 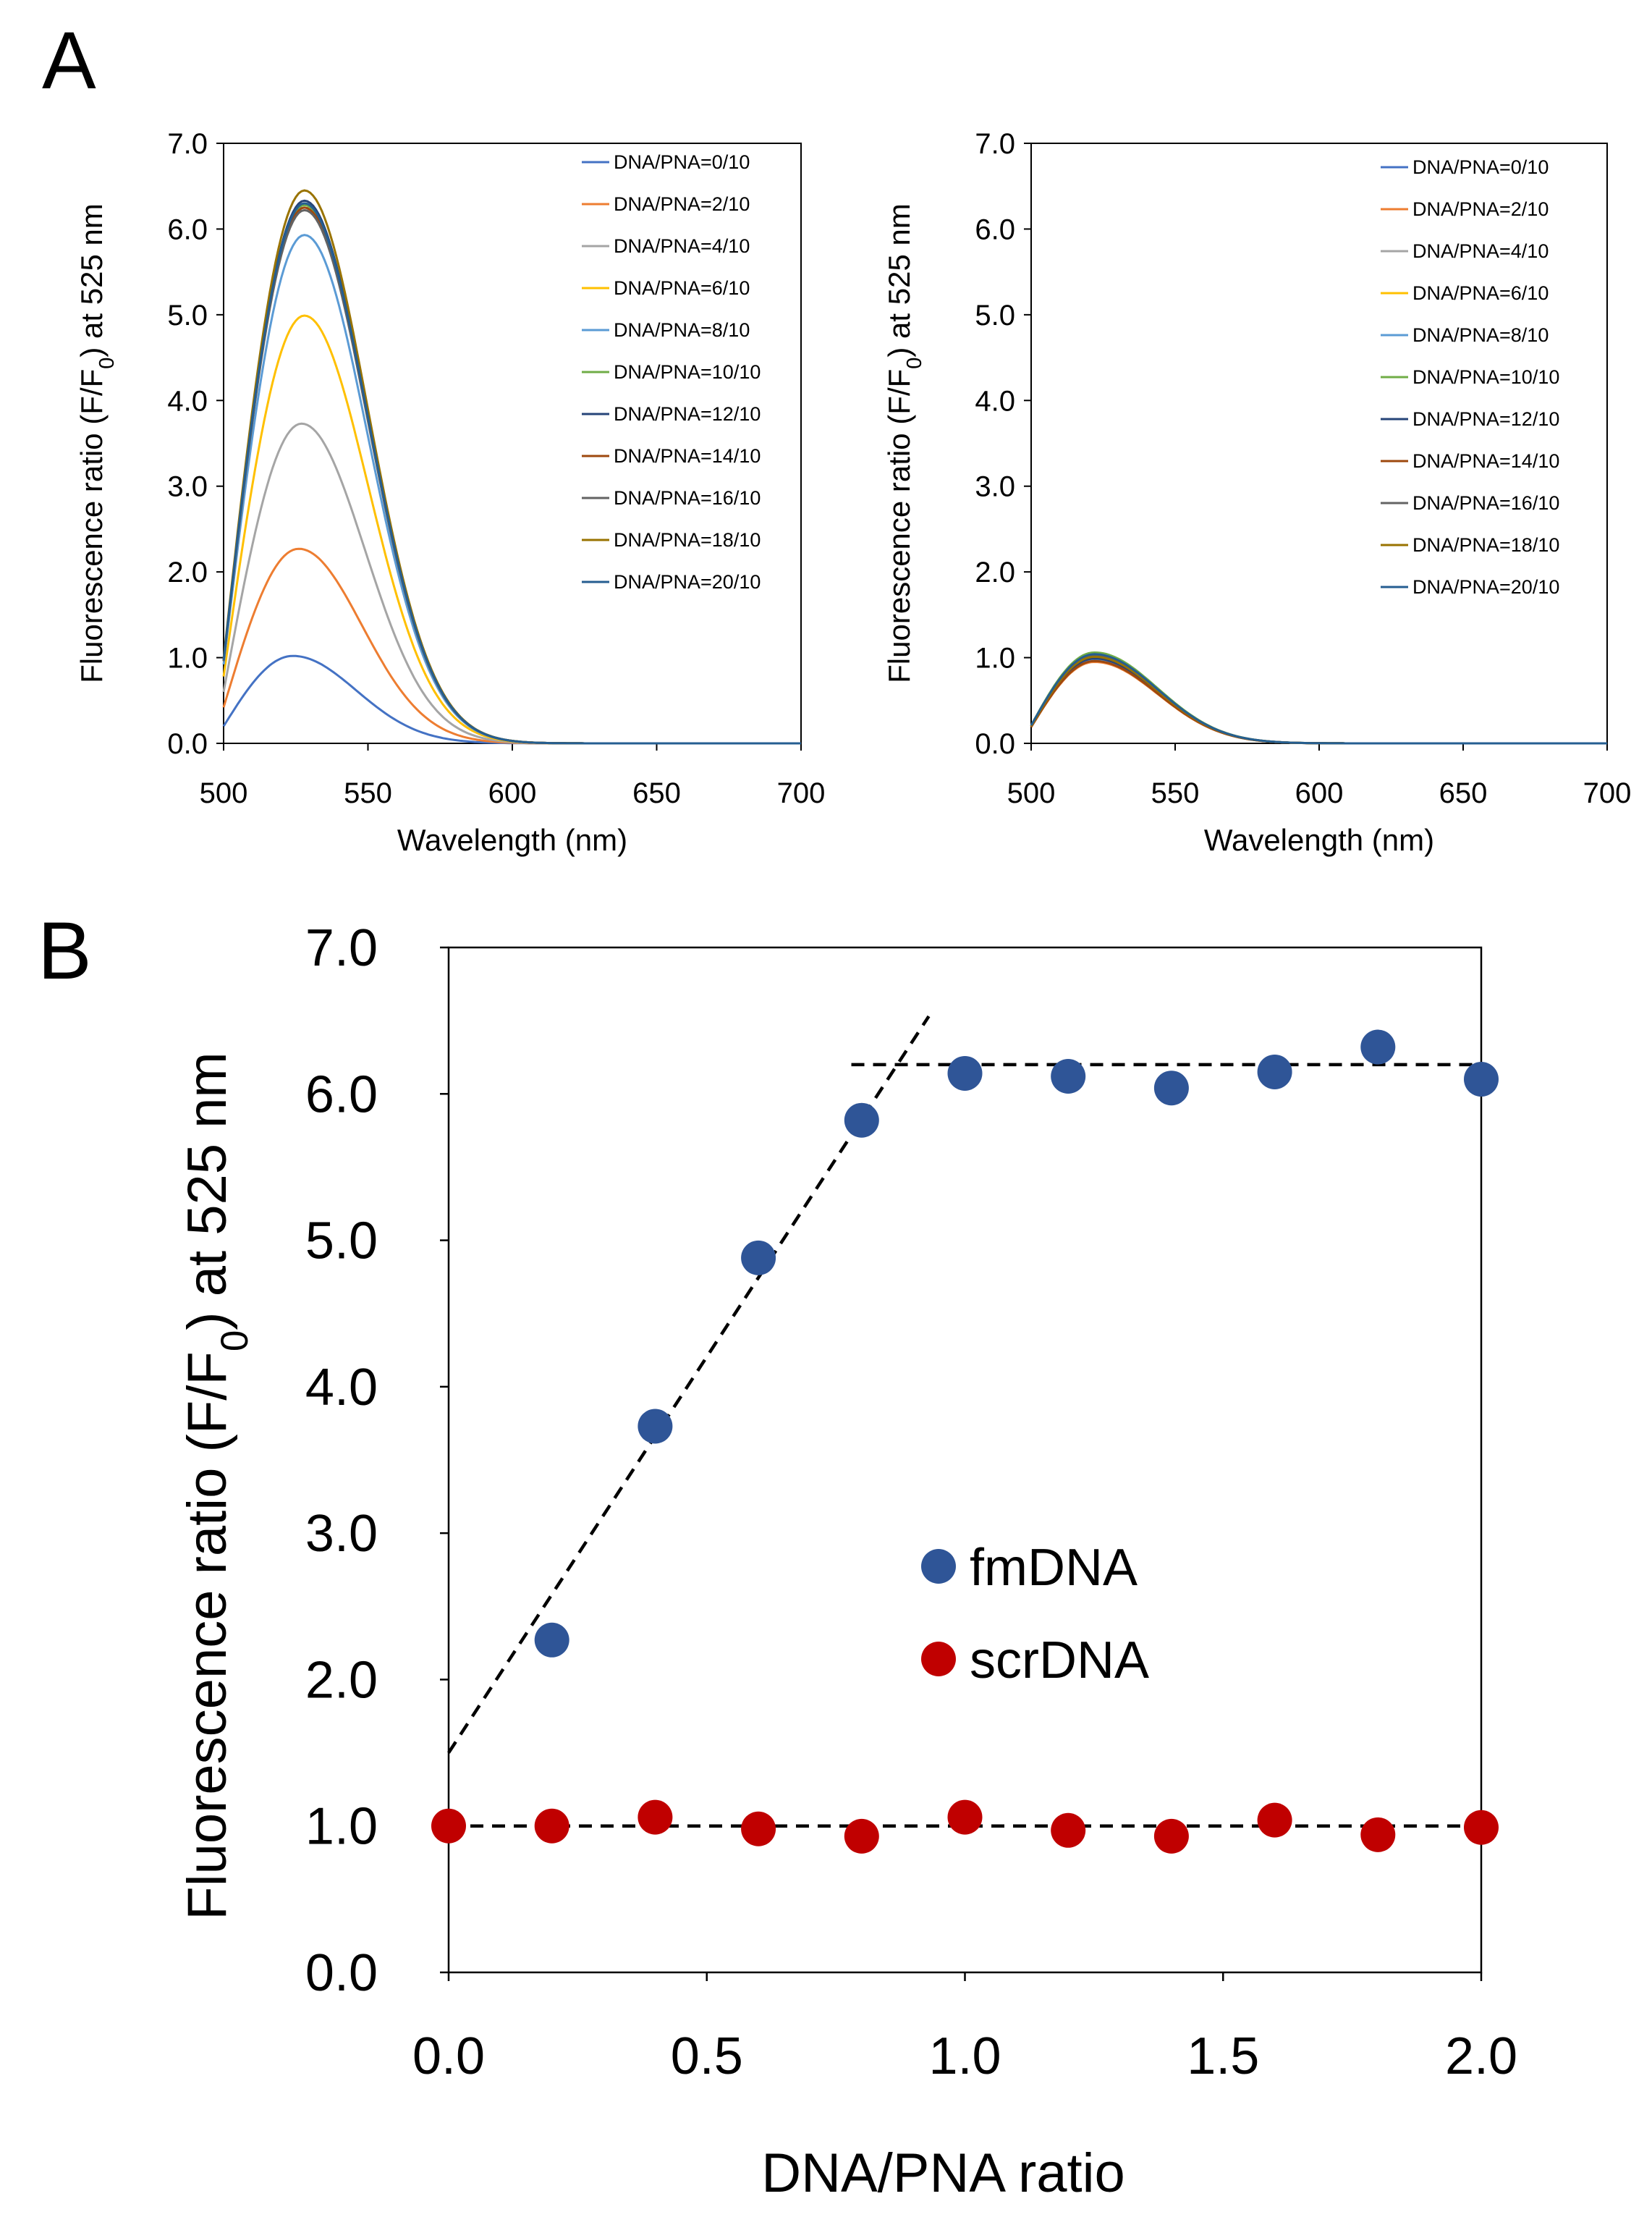 I want to click on x-axis-label: DNA/PNA ratio, so click(x=943, y=2173).